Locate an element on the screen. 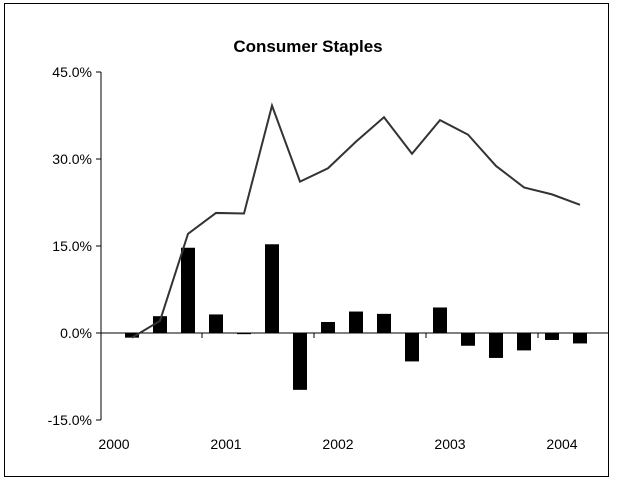 Image resolution: width=618 pixels, height=487 pixels. y-tick-label: -15.0% is located at coordinates (70, 420).